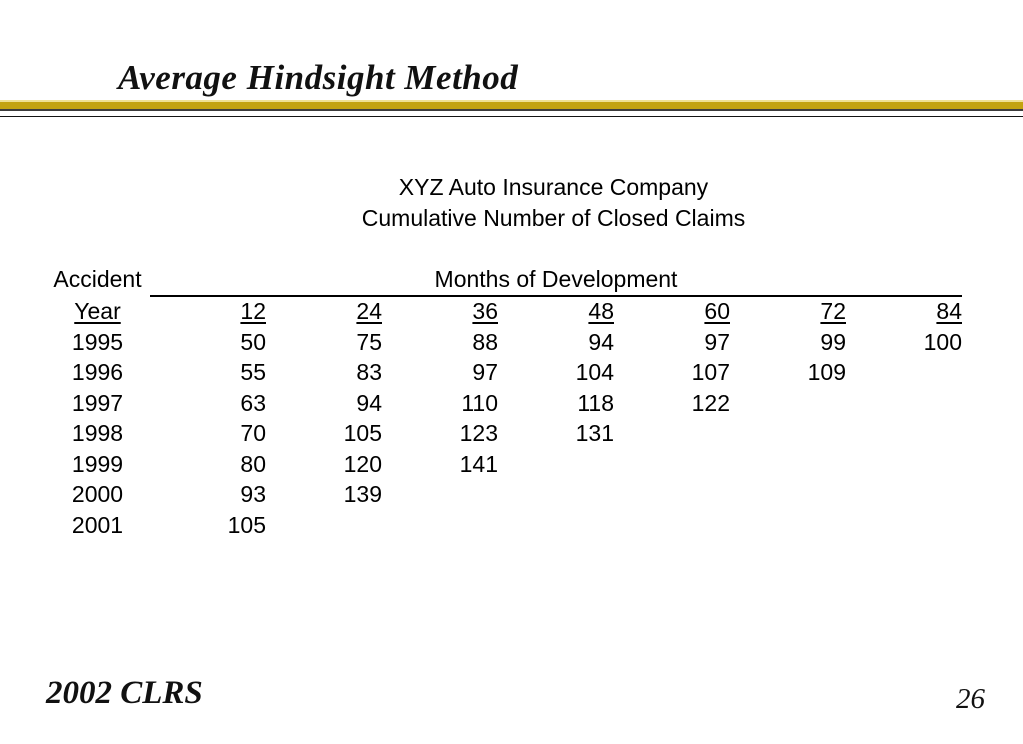  What do you see at coordinates (253, 372) in the screenshot?
I see `value-cell: 55` at bounding box center [253, 372].